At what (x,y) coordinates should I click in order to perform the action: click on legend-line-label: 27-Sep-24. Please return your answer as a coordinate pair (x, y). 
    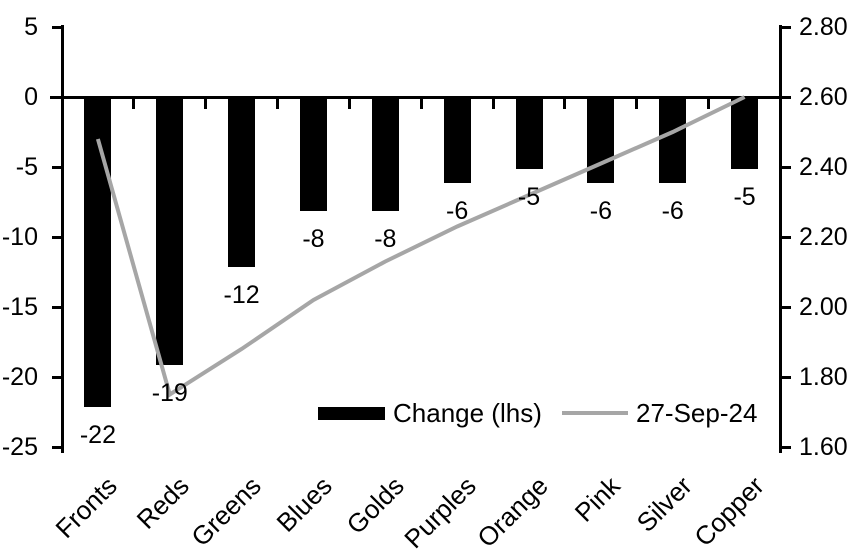
    Looking at the image, I should click on (697, 413).